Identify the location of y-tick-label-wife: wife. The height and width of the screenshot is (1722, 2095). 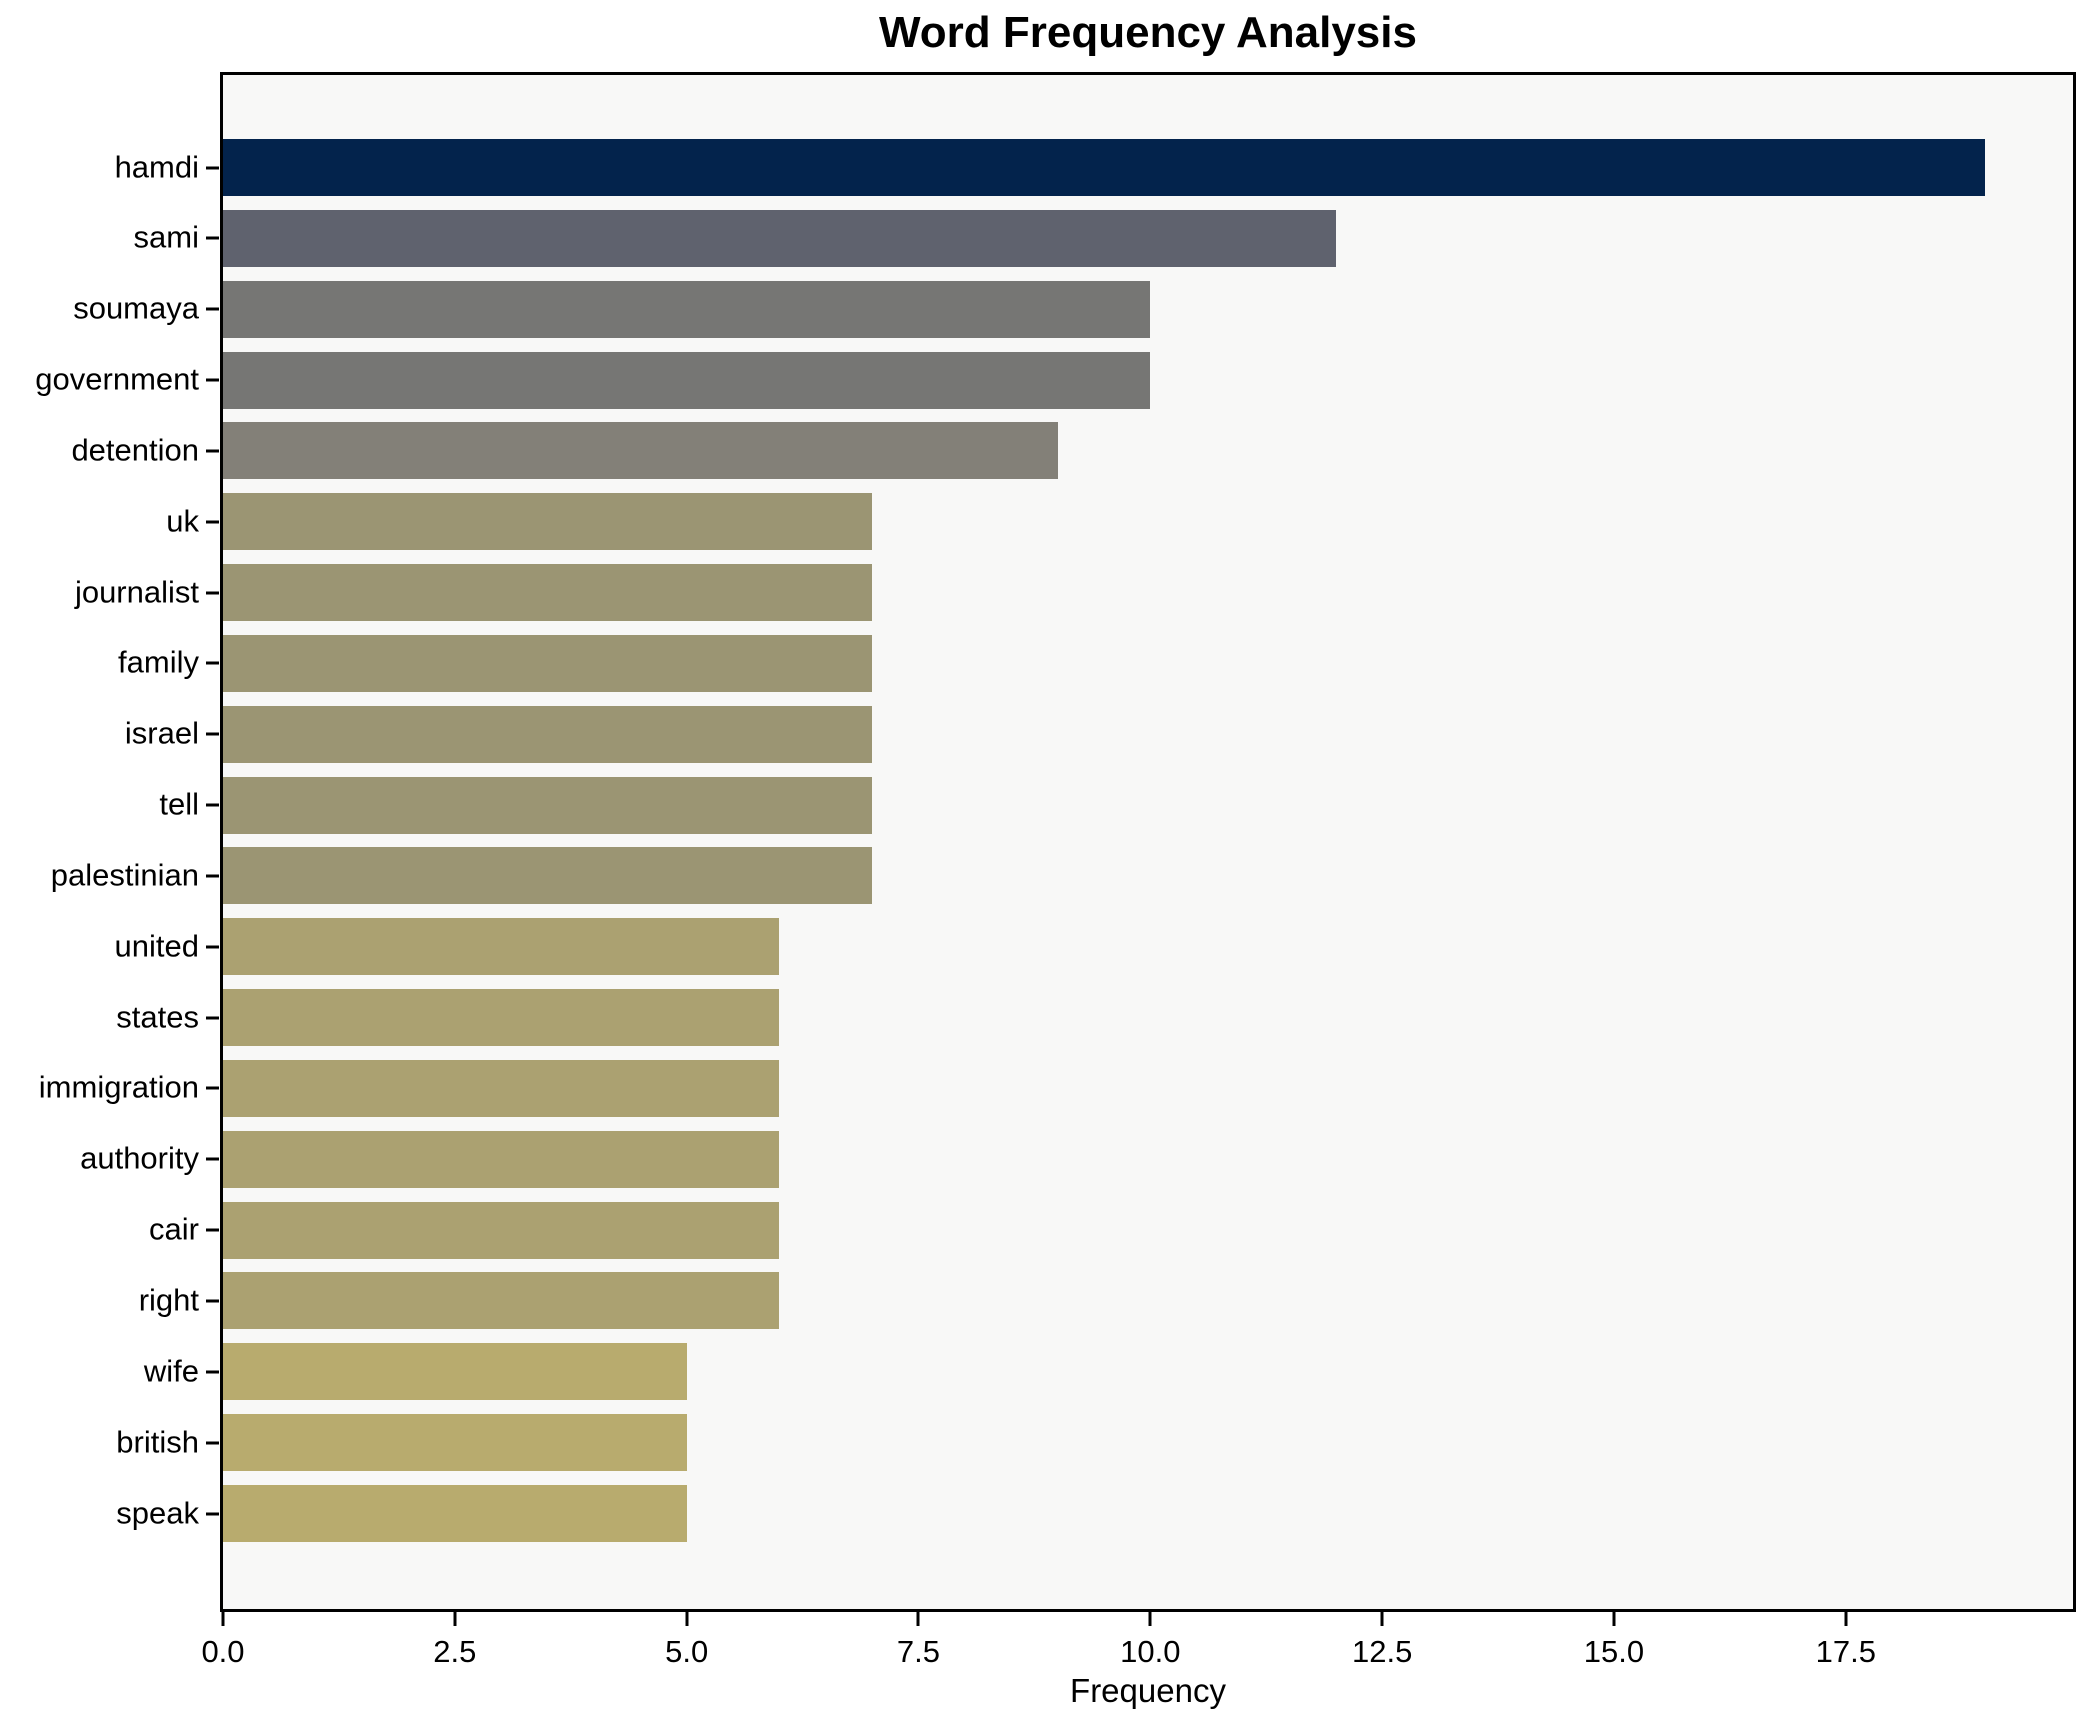
(171, 1371).